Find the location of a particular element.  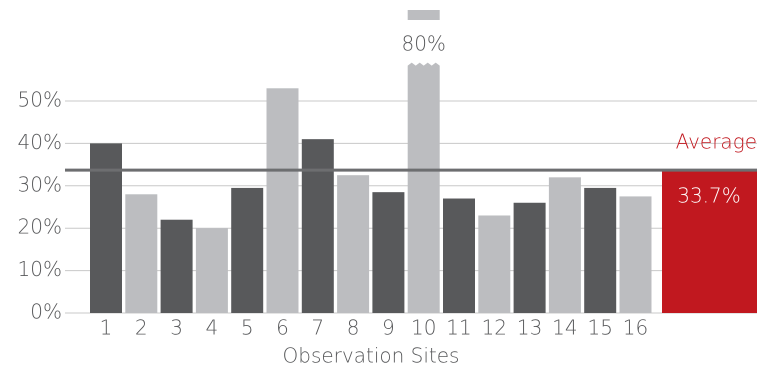

x-tick-label: 15 is located at coordinates (599, 328).